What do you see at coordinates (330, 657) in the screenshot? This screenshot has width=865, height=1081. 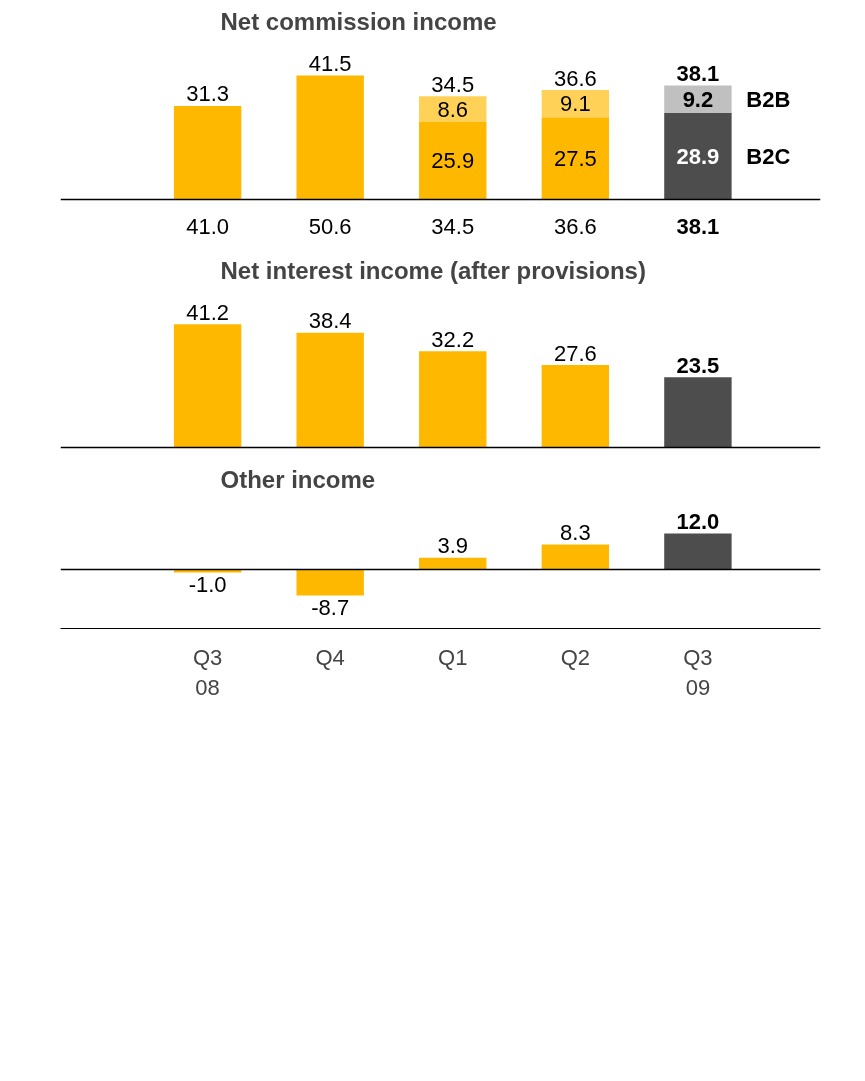 I see `x-tick-label: Q4` at bounding box center [330, 657].